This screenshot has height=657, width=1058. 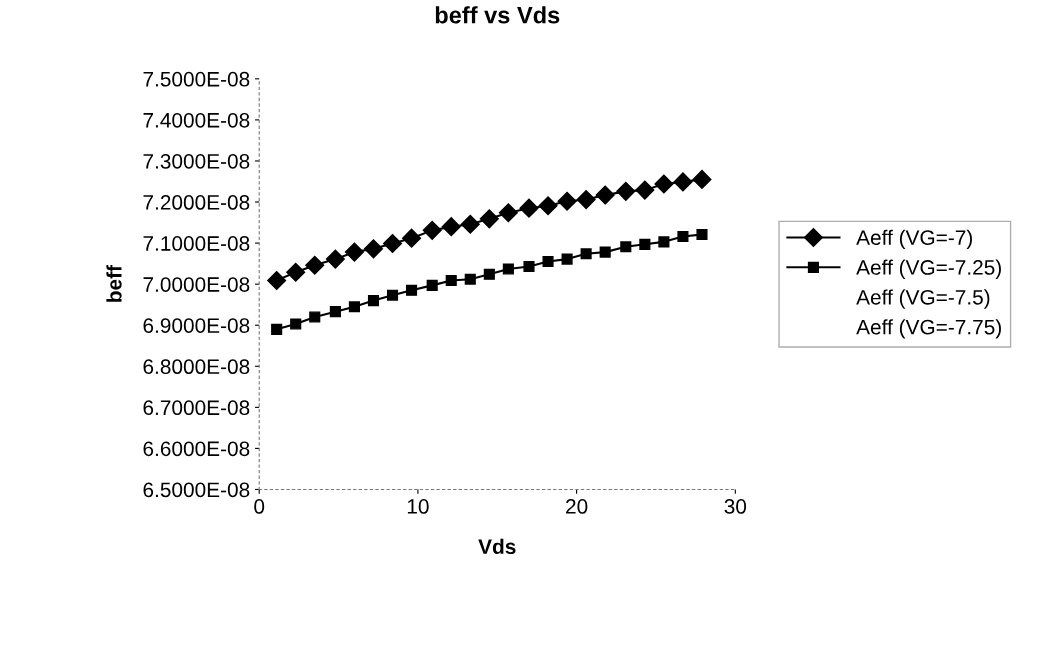 I want to click on y-tick-label: 7.1000E-08, so click(x=196, y=243).